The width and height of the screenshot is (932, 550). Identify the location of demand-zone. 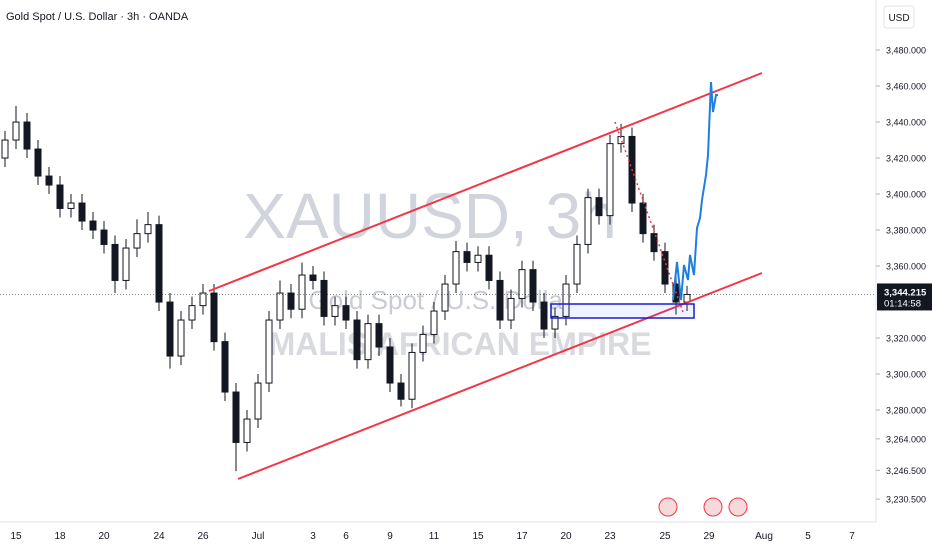
(622, 311).